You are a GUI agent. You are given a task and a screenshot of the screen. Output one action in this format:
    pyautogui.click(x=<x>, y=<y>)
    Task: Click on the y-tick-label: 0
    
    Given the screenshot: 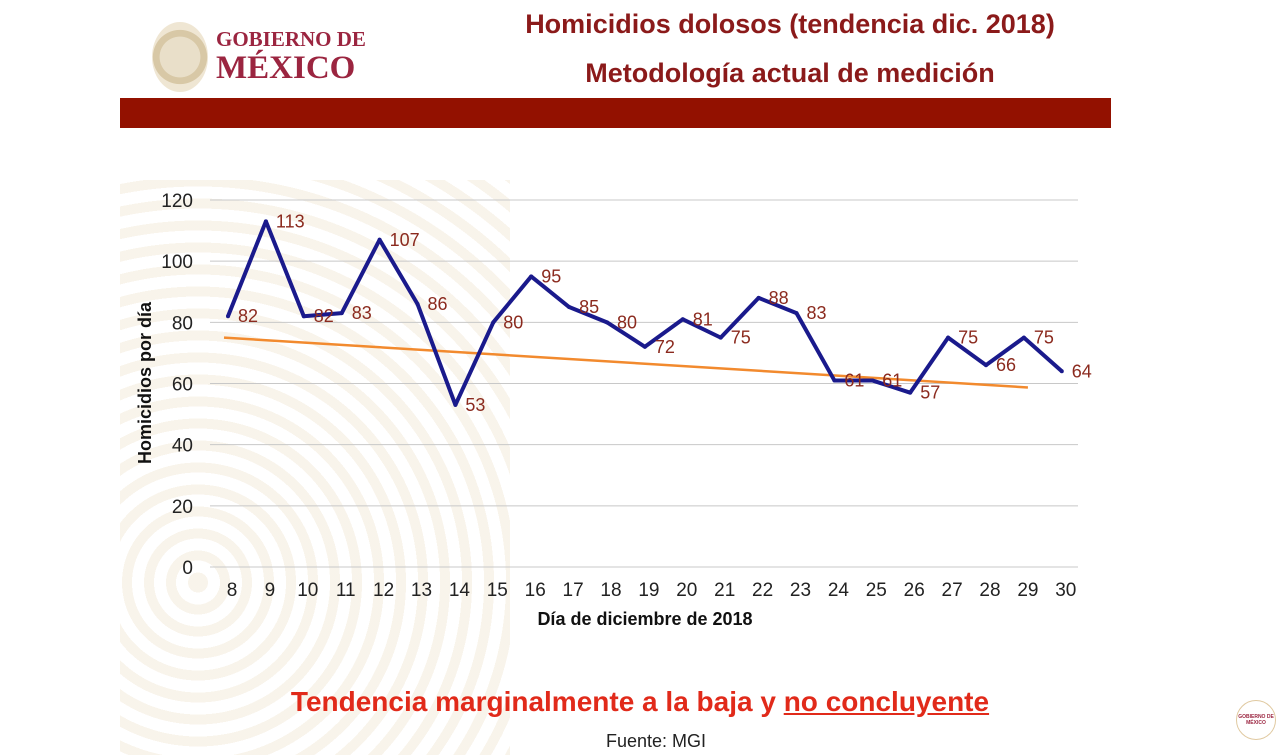 What is the action you would take?
    pyautogui.click(x=187, y=568)
    